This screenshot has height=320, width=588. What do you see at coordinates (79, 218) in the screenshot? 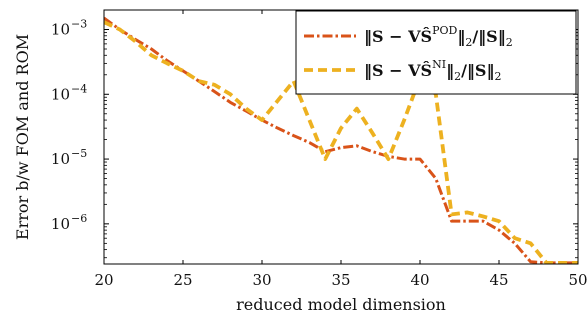
I see `y-tick-exponent: −6` at bounding box center [79, 218].